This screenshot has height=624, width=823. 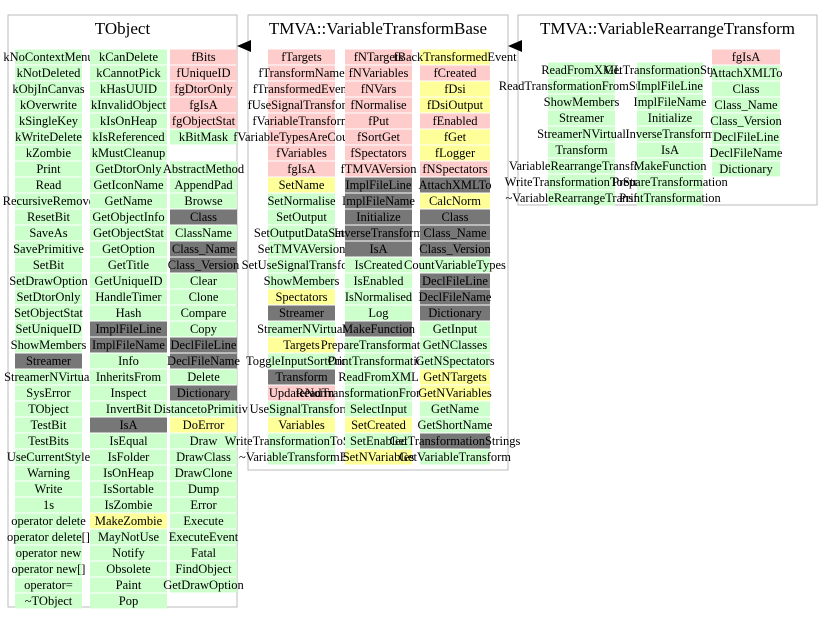 I want to click on member-label: IsZombie, so click(x=129, y=505).